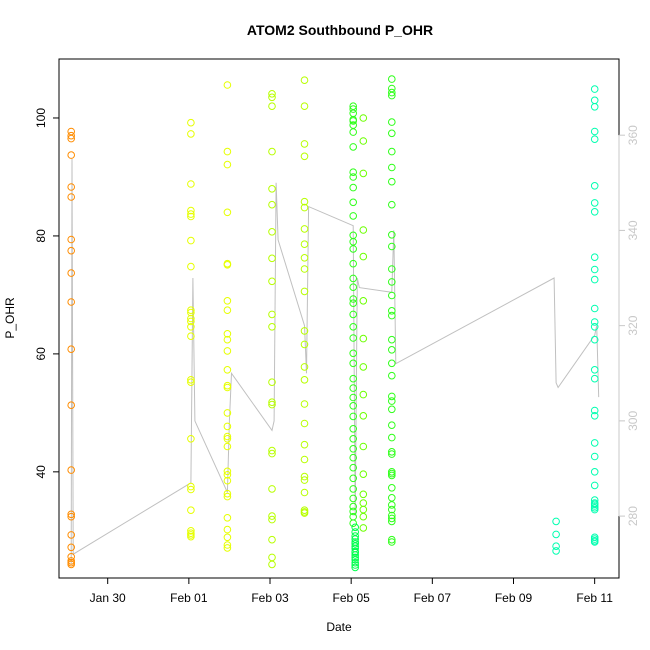 The height and width of the screenshot is (650, 650). What do you see at coordinates (433, 598) in the screenshot?
I see `x-tick-label: Feb 07` at bounding box center [433, 598].